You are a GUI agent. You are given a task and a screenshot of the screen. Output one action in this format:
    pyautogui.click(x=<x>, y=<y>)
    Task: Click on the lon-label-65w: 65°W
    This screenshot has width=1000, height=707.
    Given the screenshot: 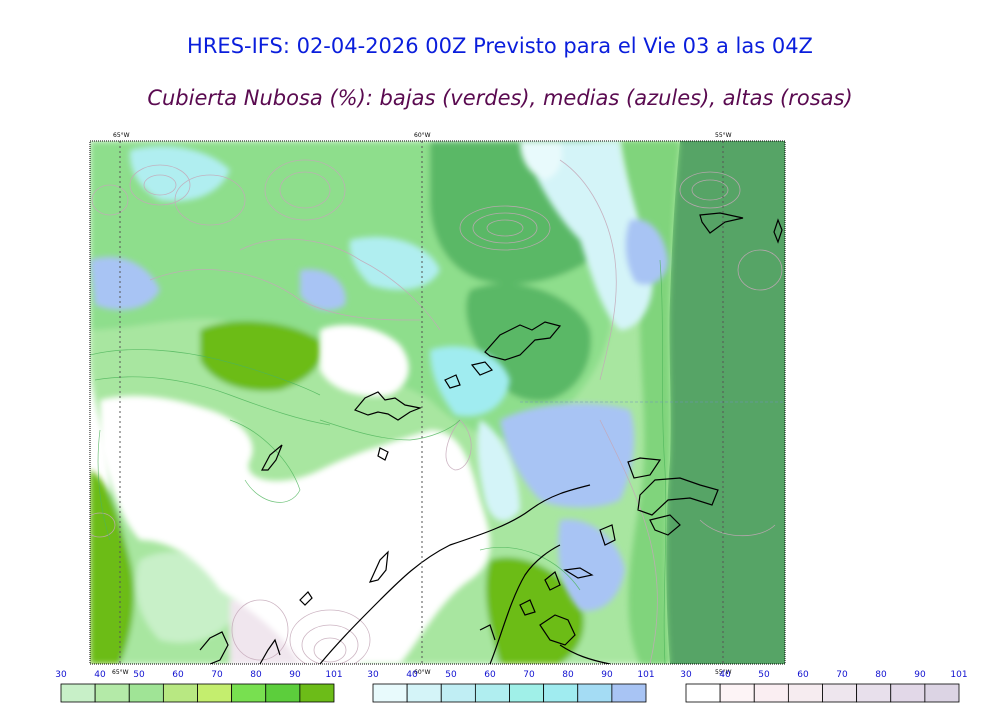 What is the action you would take?
    pyautogui.click(x=121, y=135)
    